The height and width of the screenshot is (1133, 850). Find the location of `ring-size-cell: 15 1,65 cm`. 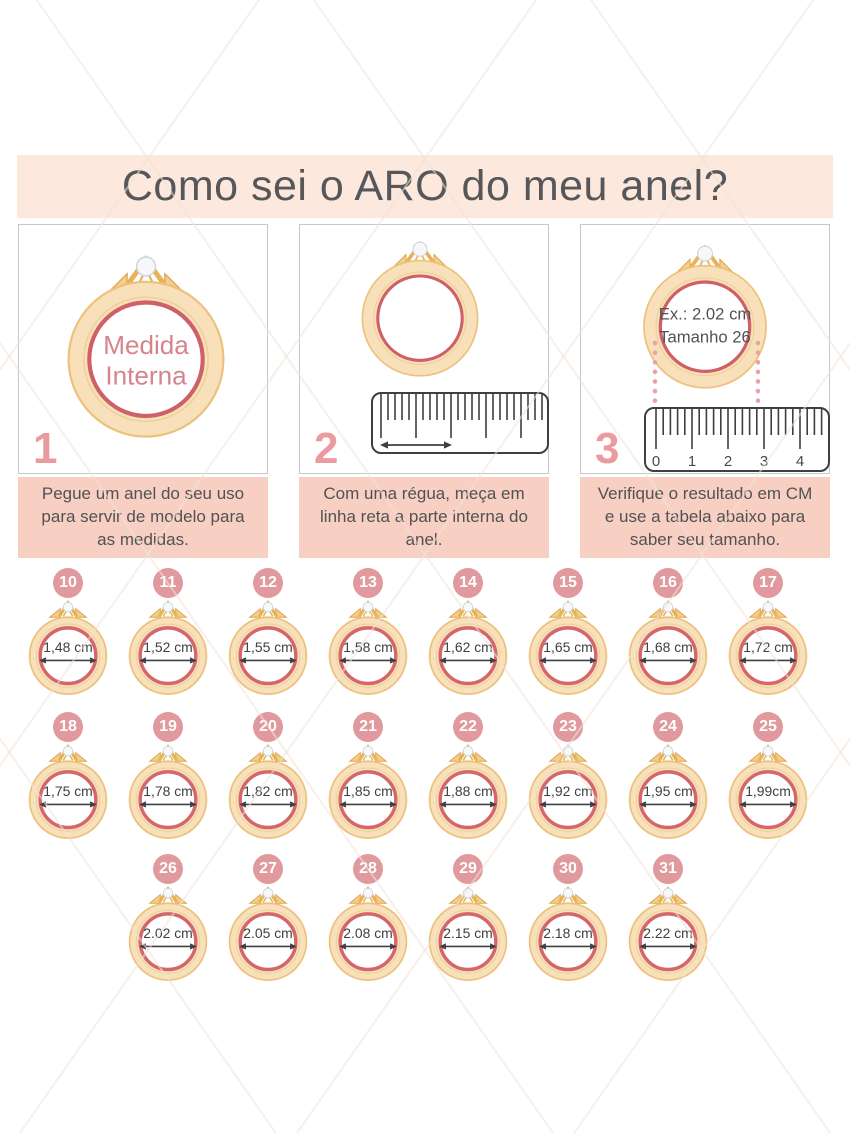

ring-size-cell: 15 1,65 cm is located at coordinates (568, 632).